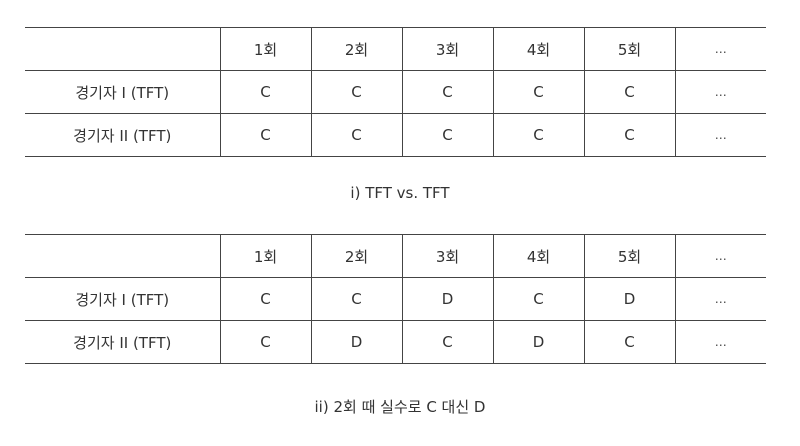  What do you see at coordinates (400, 407) in the screenshot?
I see `table-caption: ii) 2회 때 실수로 C 대신 D` at bounding box center [400, 407].